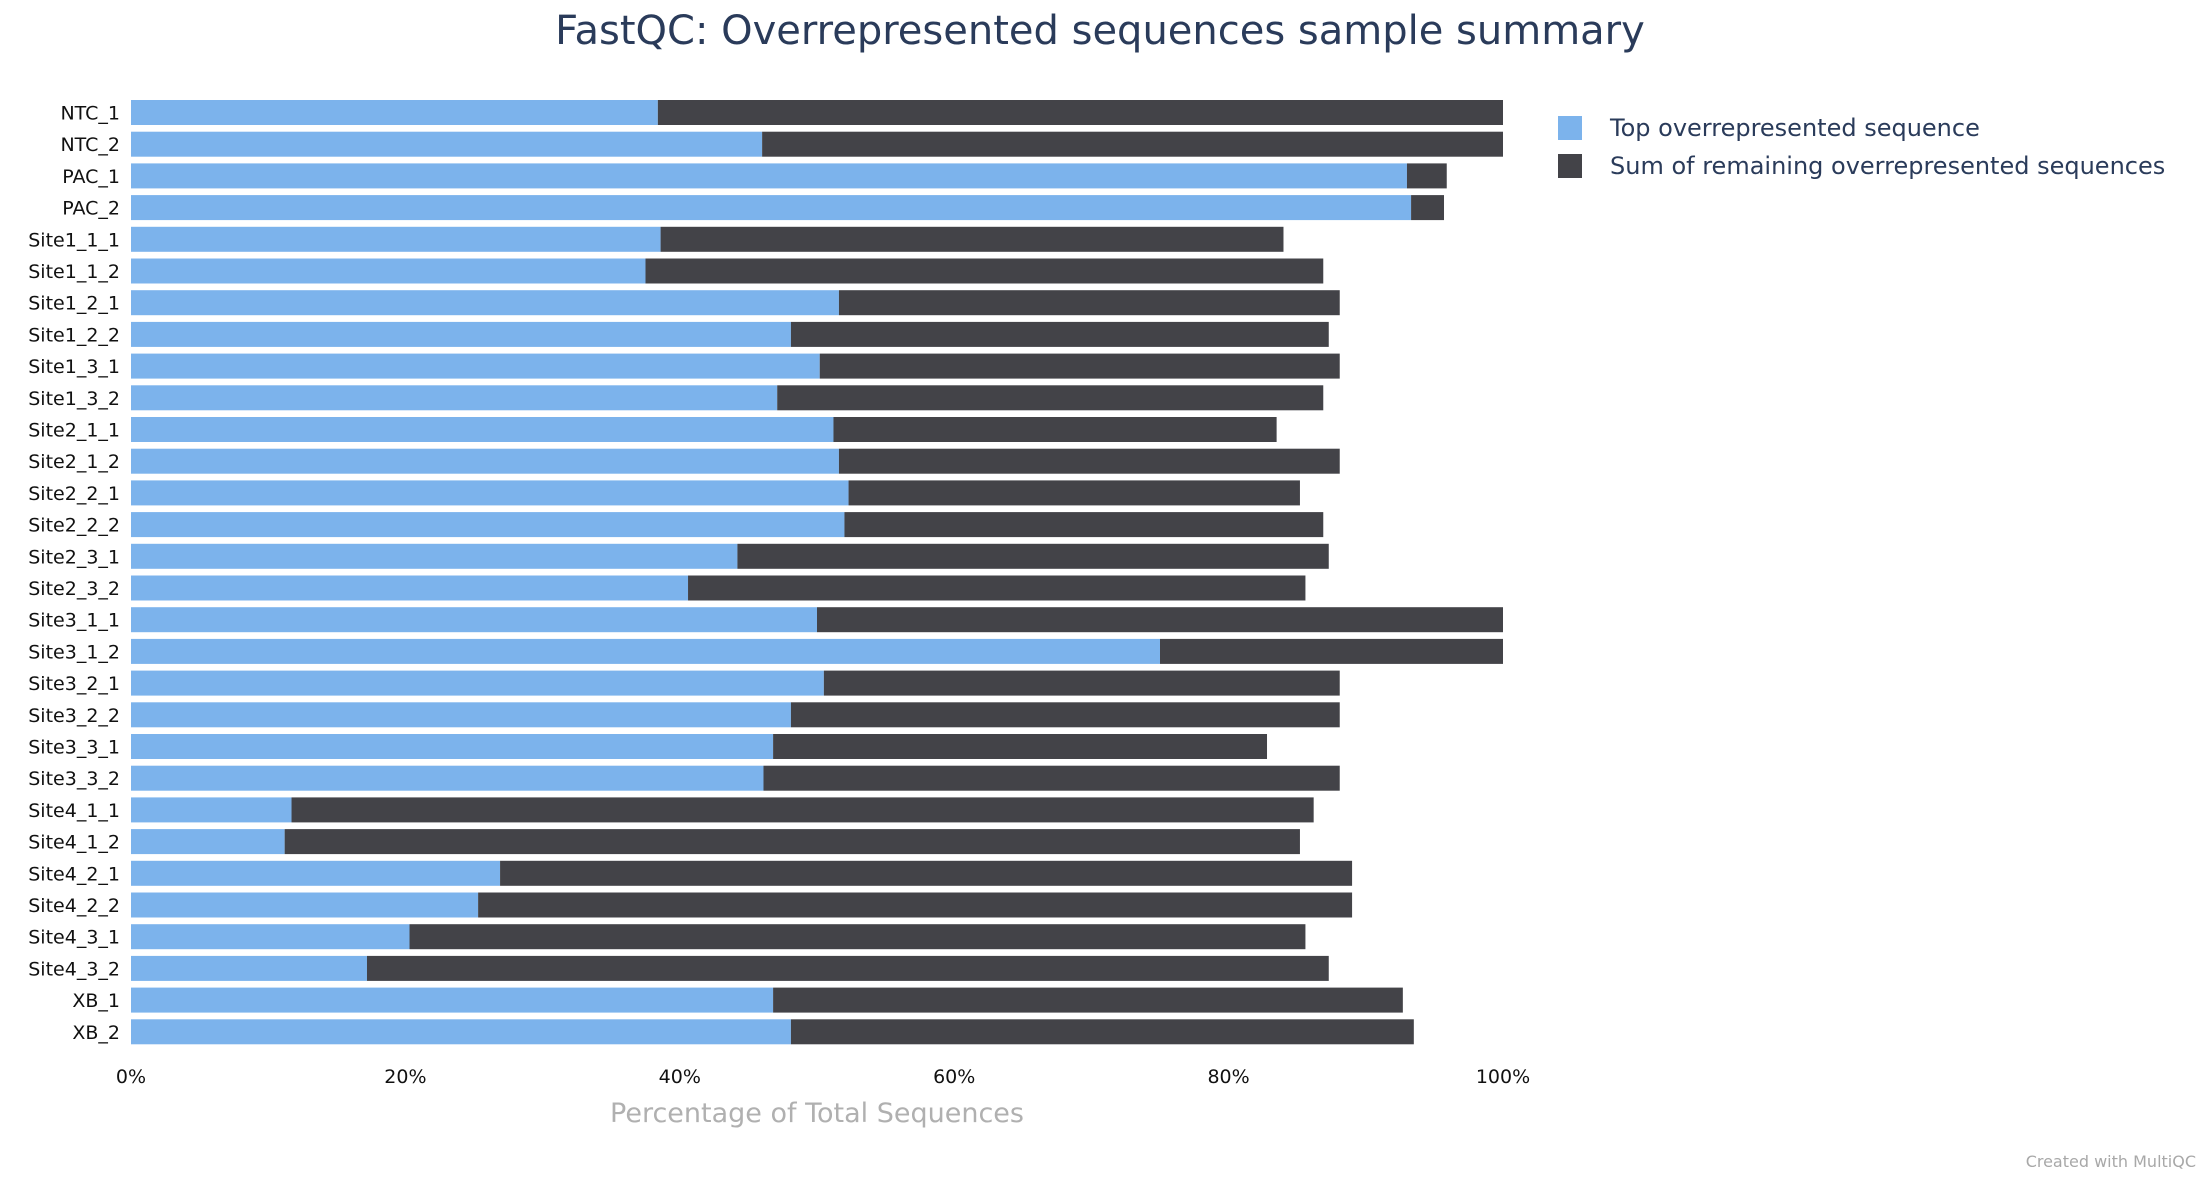  What do you see at coordinates (74, 557) in the screenshot?
I see `category-label: Site2_3_1` at bounding box center [74, 557].